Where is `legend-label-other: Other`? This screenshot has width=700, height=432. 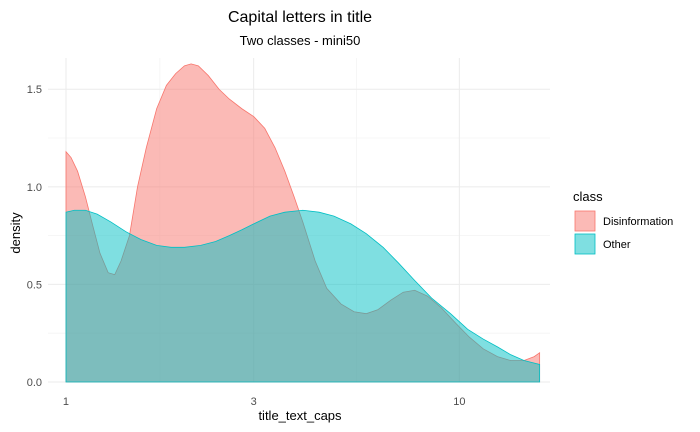
legend-label-other: Other is located at coordinates (617, 245).